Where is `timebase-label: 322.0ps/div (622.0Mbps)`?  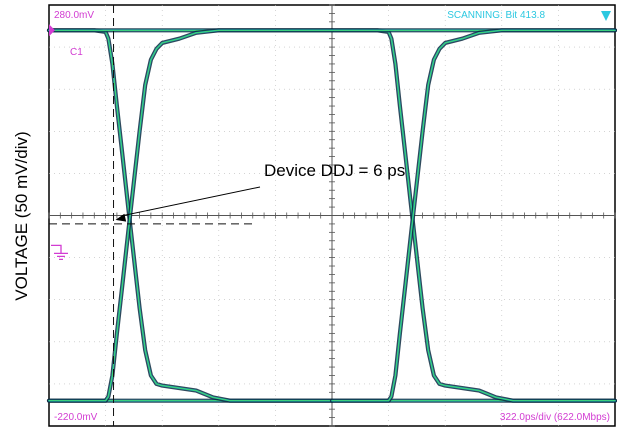 timebase-label: 322.0ps/div (622.0Mbps) is located at coordinates (555, 417).